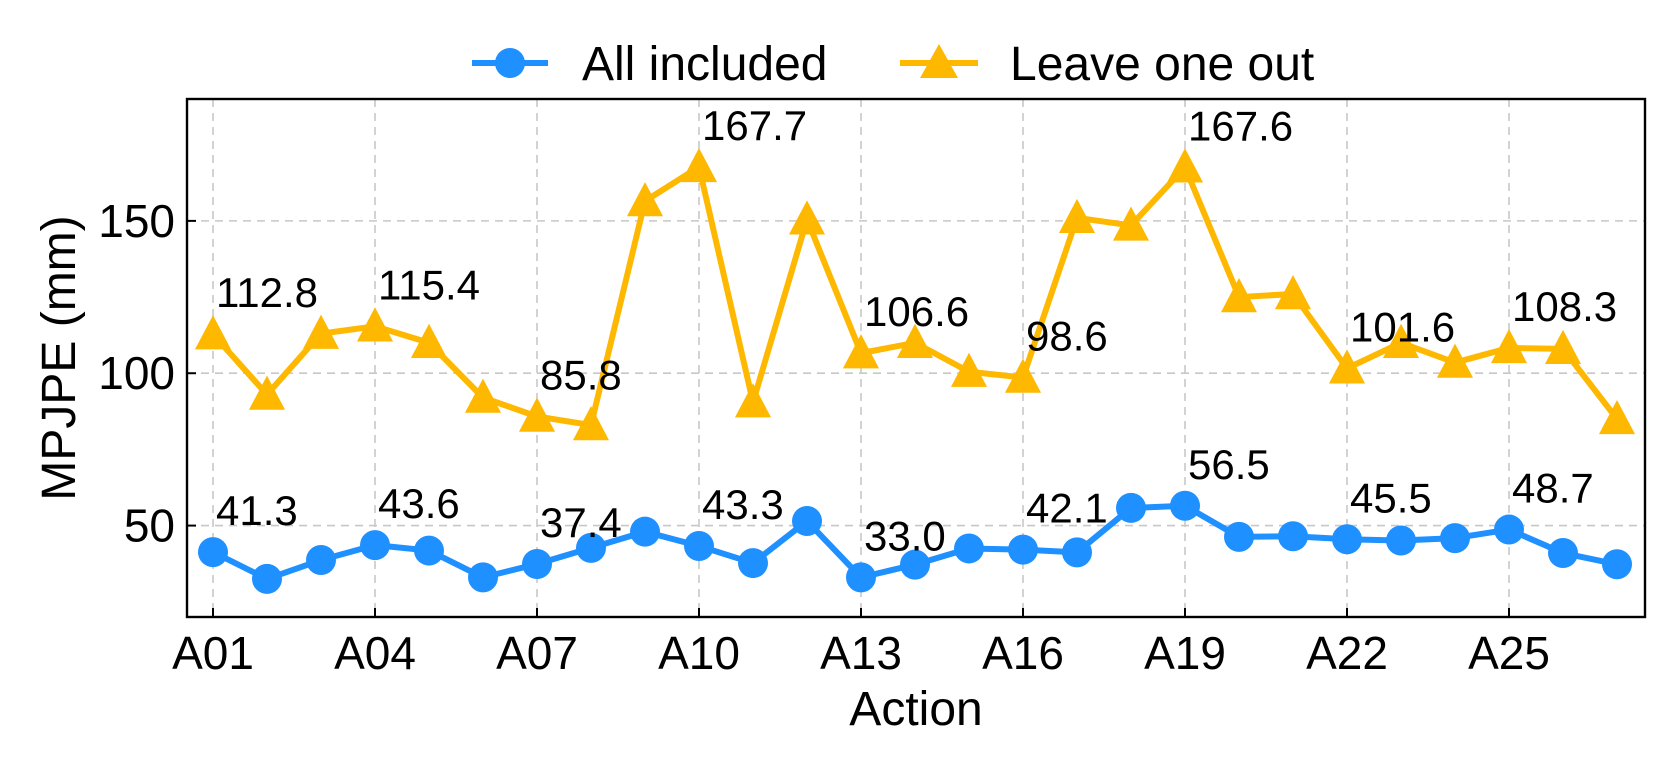 Image resolution: width=1654 pixels, height=757 pixels. Describe the element at coordinates (893, 64) in the screenshot. I see `legend: All included Leave one out` at that location.